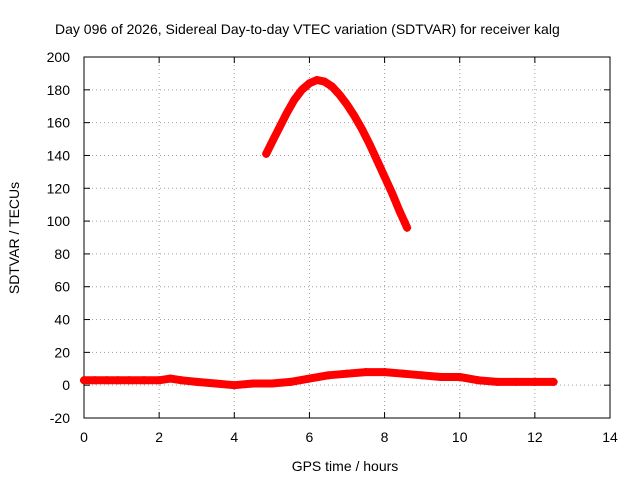  What do you see at coordinates (59, 221) in the screenshot?
I see `y-tick-label: 100` at bounding box center [59, 221].